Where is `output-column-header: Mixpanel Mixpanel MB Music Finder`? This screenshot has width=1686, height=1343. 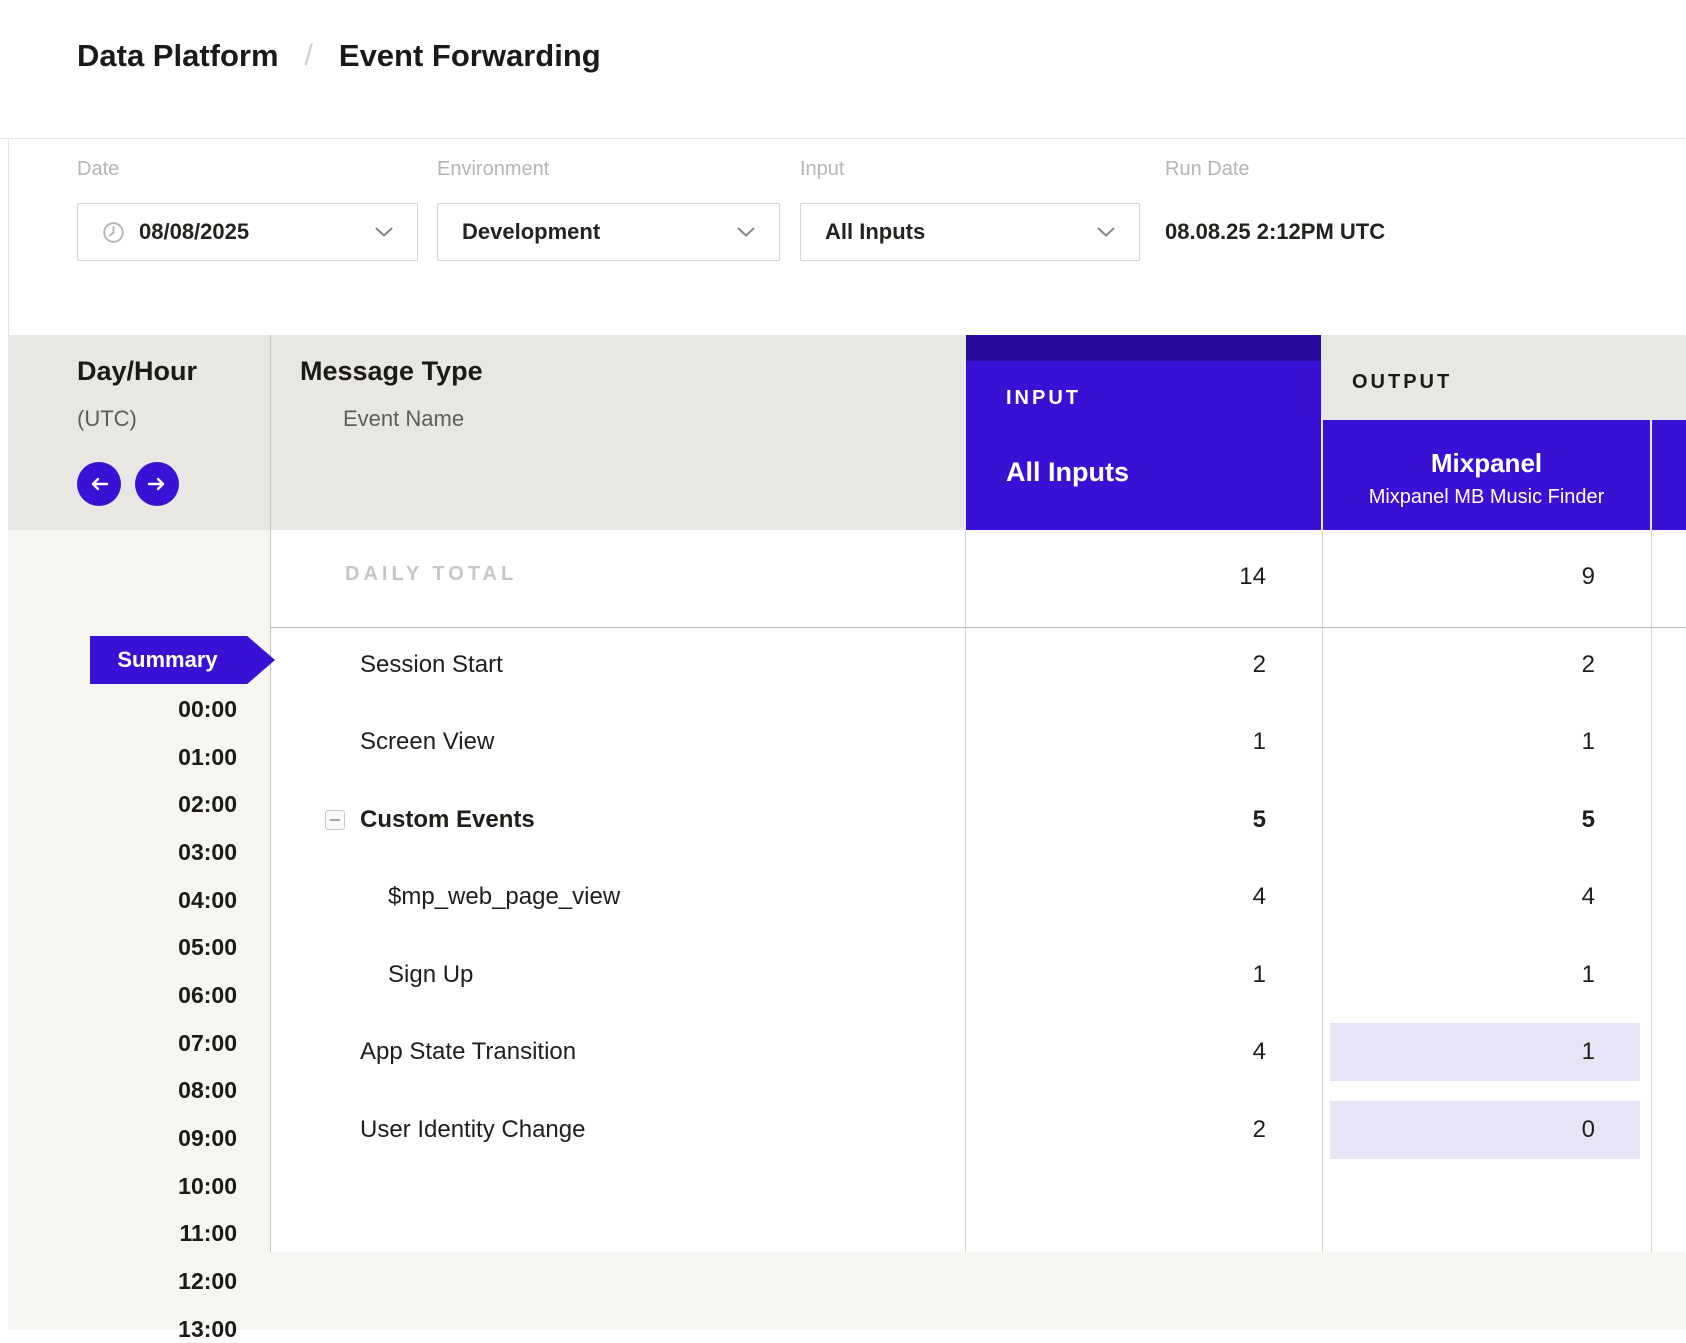 output-column-header: Mixpanel Mixpanel MB Music Finder is located at coordinates (1486, 475).